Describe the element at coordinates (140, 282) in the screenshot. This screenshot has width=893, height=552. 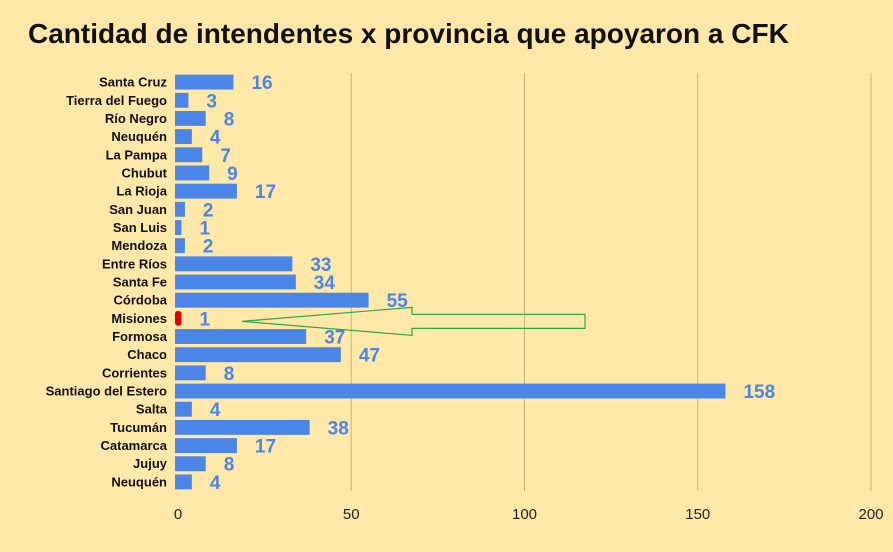
I see `category-label: Santa Fe` at that location.